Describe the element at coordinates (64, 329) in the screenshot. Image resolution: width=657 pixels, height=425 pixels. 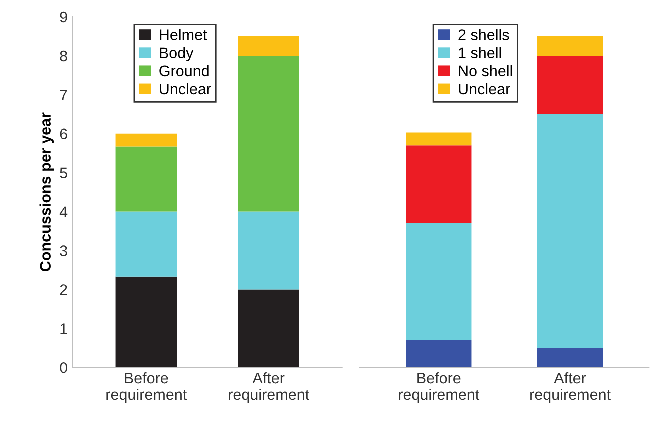
I see `y-tick-label: 1` at that location.